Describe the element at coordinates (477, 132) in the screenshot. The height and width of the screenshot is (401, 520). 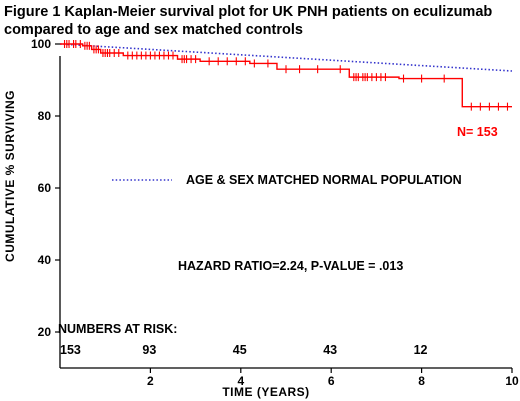
I see `series-n-label: N= 153` at that location.